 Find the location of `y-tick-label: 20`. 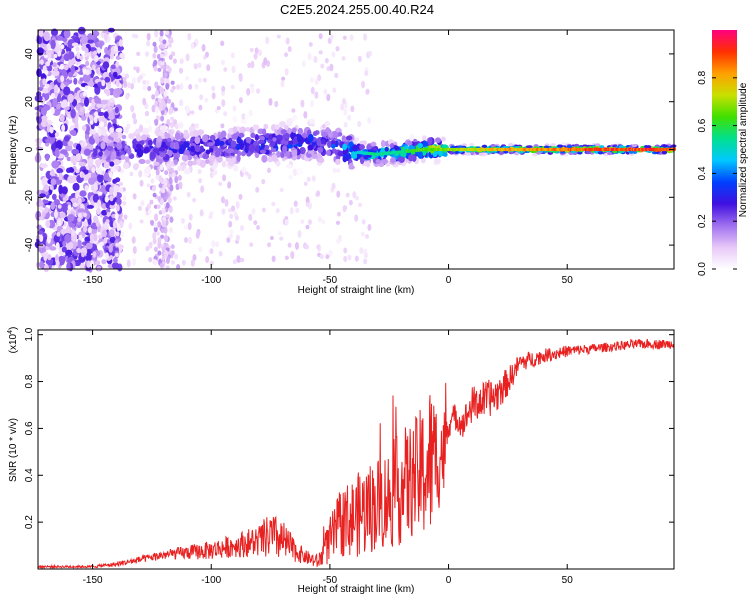

y-tick-label: 20 is located at coordinates (29, 102).